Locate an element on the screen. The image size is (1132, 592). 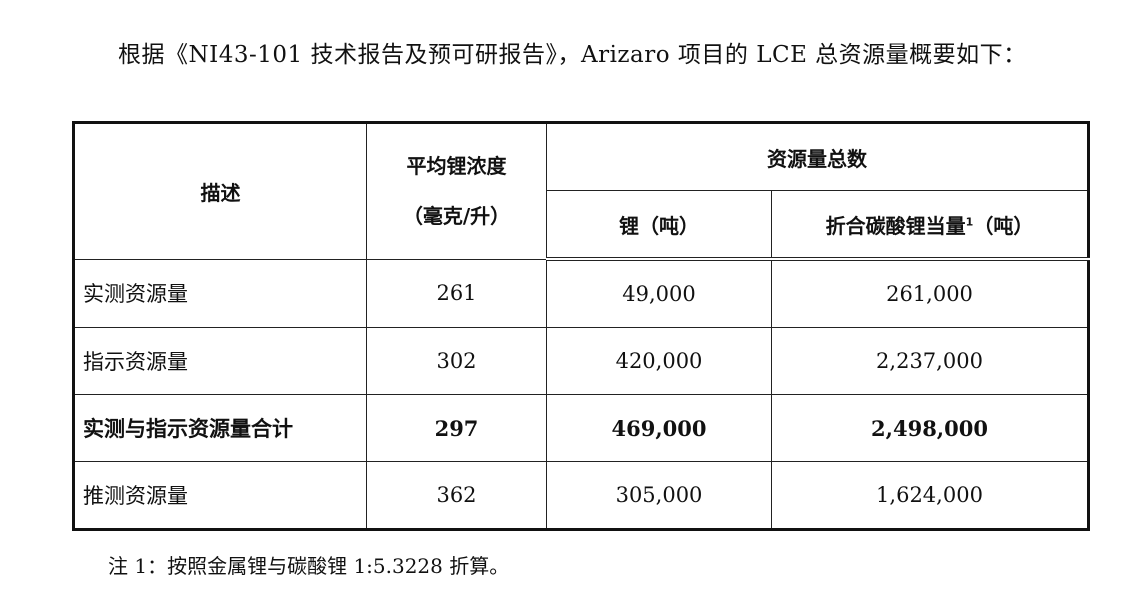
row-description: 指示资源量 is located at coordinates (220, 361).